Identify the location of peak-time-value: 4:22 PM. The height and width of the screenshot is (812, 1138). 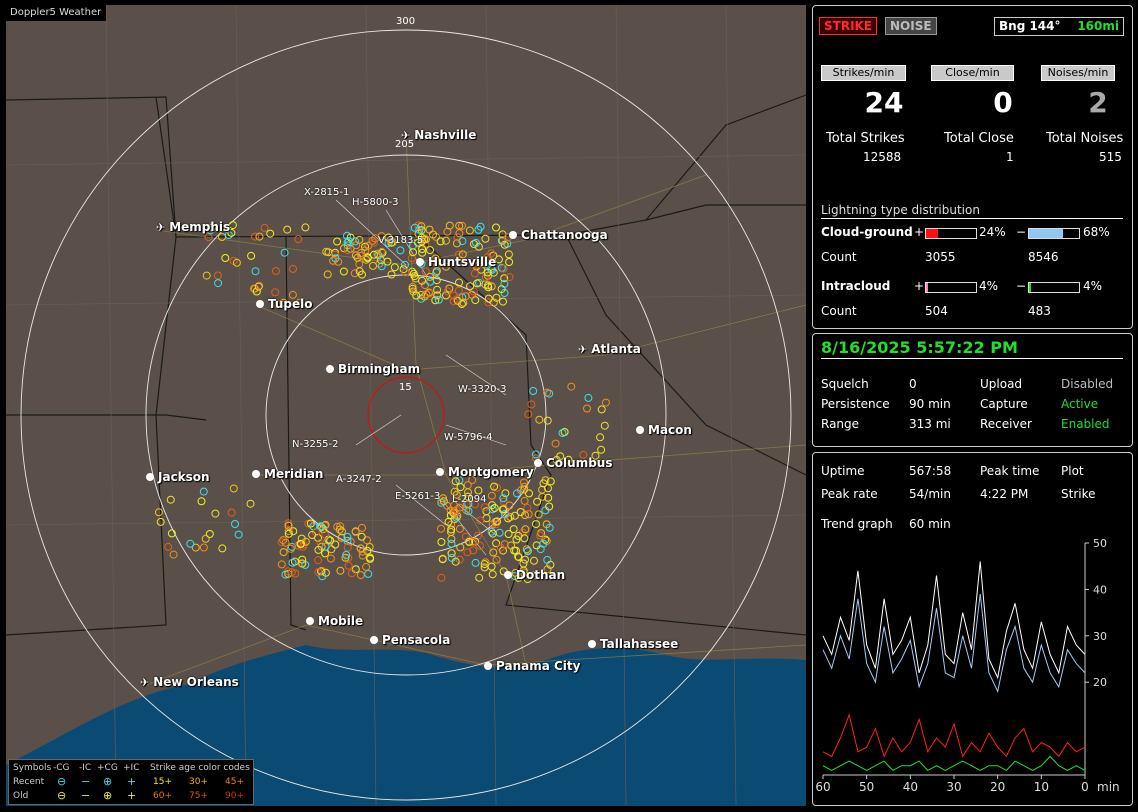
(1004, 494).